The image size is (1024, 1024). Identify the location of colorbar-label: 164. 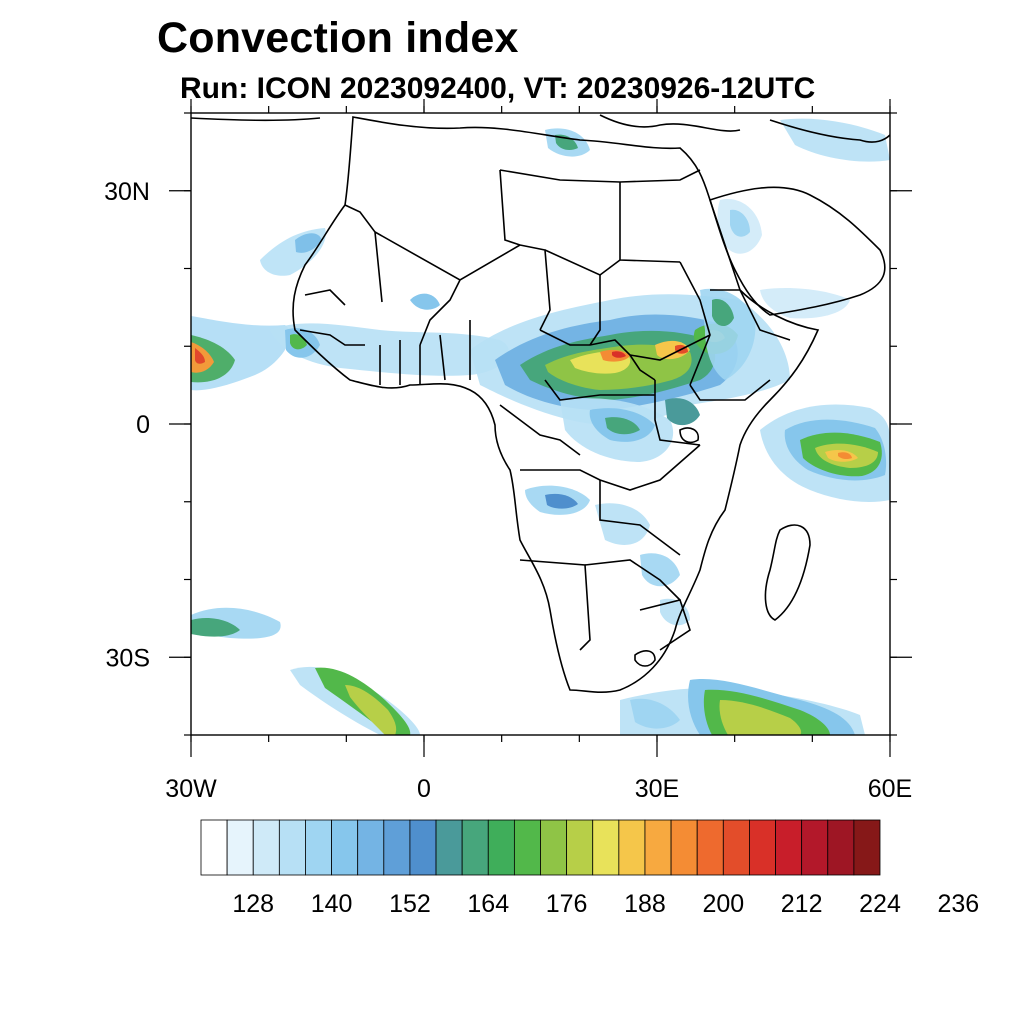
(488, 904).